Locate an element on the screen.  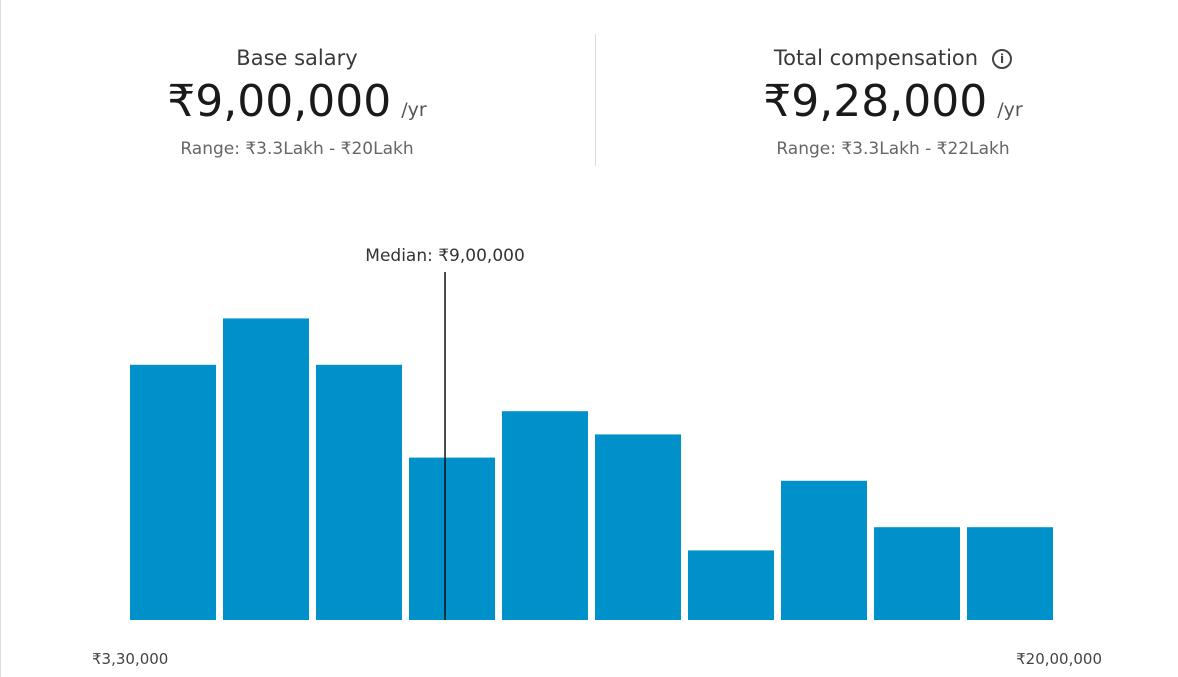
x-tick-min: ₹3,30,000 is located at coordinates (130, 659).